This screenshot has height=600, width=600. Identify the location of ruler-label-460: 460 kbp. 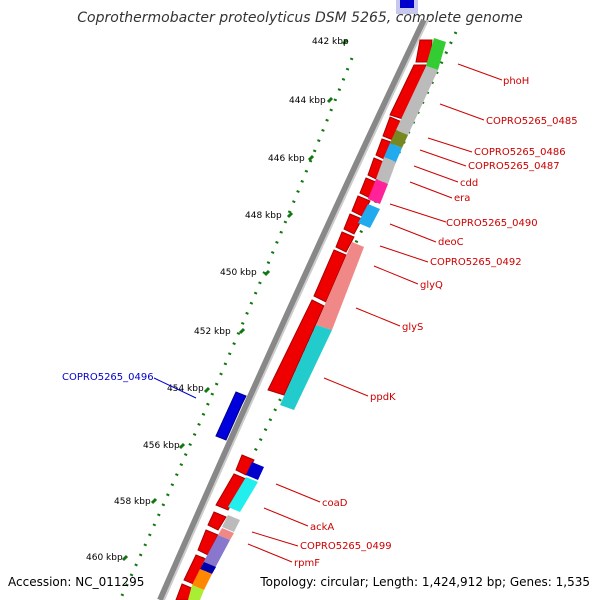
(104, 558).